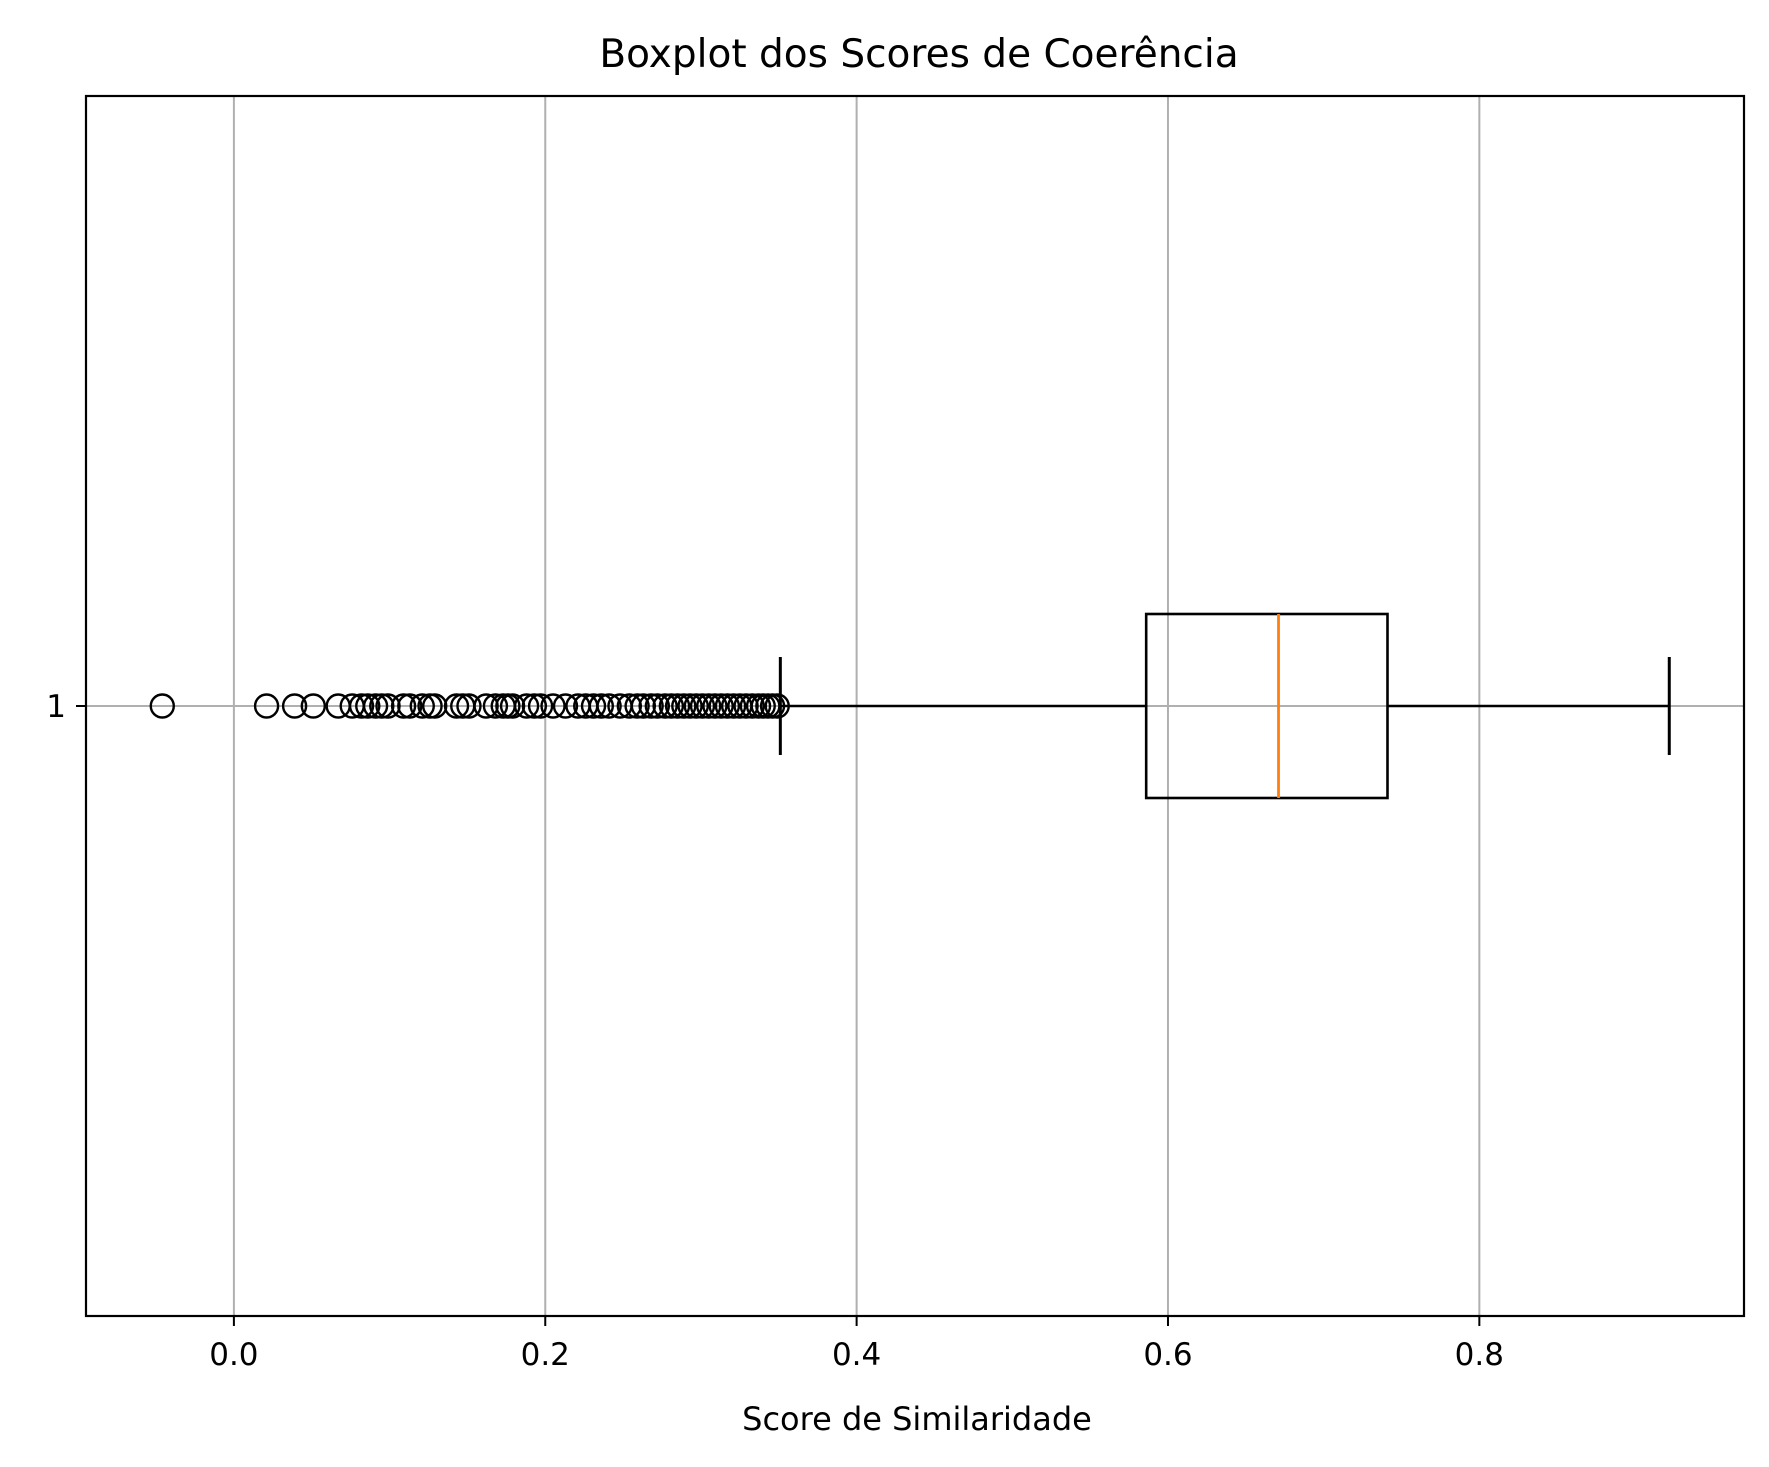 The height and width of the screenshot is (1467, 1769). What do you see at coordinates (856, 1355) in the screenshot?
I see `x-tick-label: 0.4` at bounding box center [856, 1355].